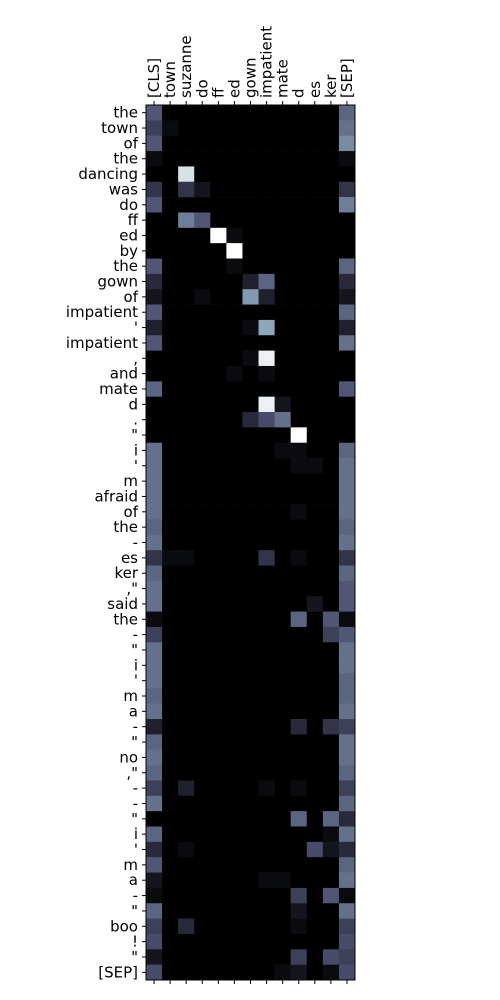 The image size is (500, 1000). What do you see at coordinates (134, 742) in the screenshot?
I see `y-tick-label: "` at bounding box center [134, 742].